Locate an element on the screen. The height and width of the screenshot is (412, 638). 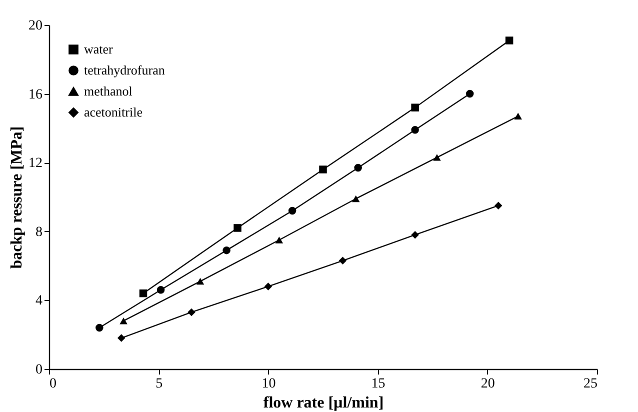
y-tick-label: 0 is located at coordinates (39, 370).